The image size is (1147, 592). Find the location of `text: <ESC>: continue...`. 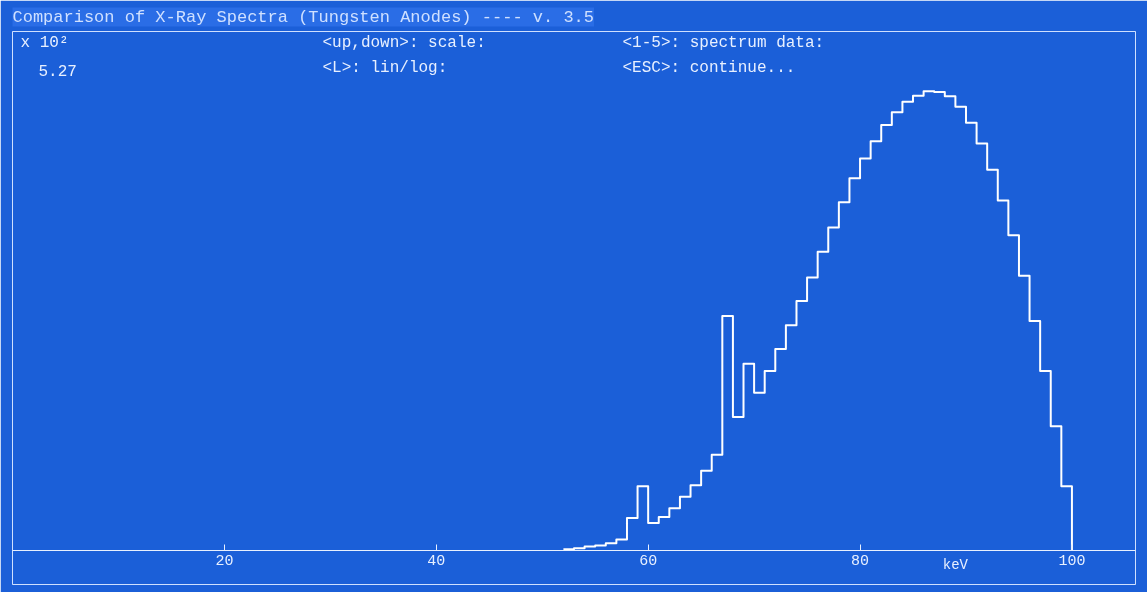

text: <ESC>: continue... is located at coordinates (709, 68).